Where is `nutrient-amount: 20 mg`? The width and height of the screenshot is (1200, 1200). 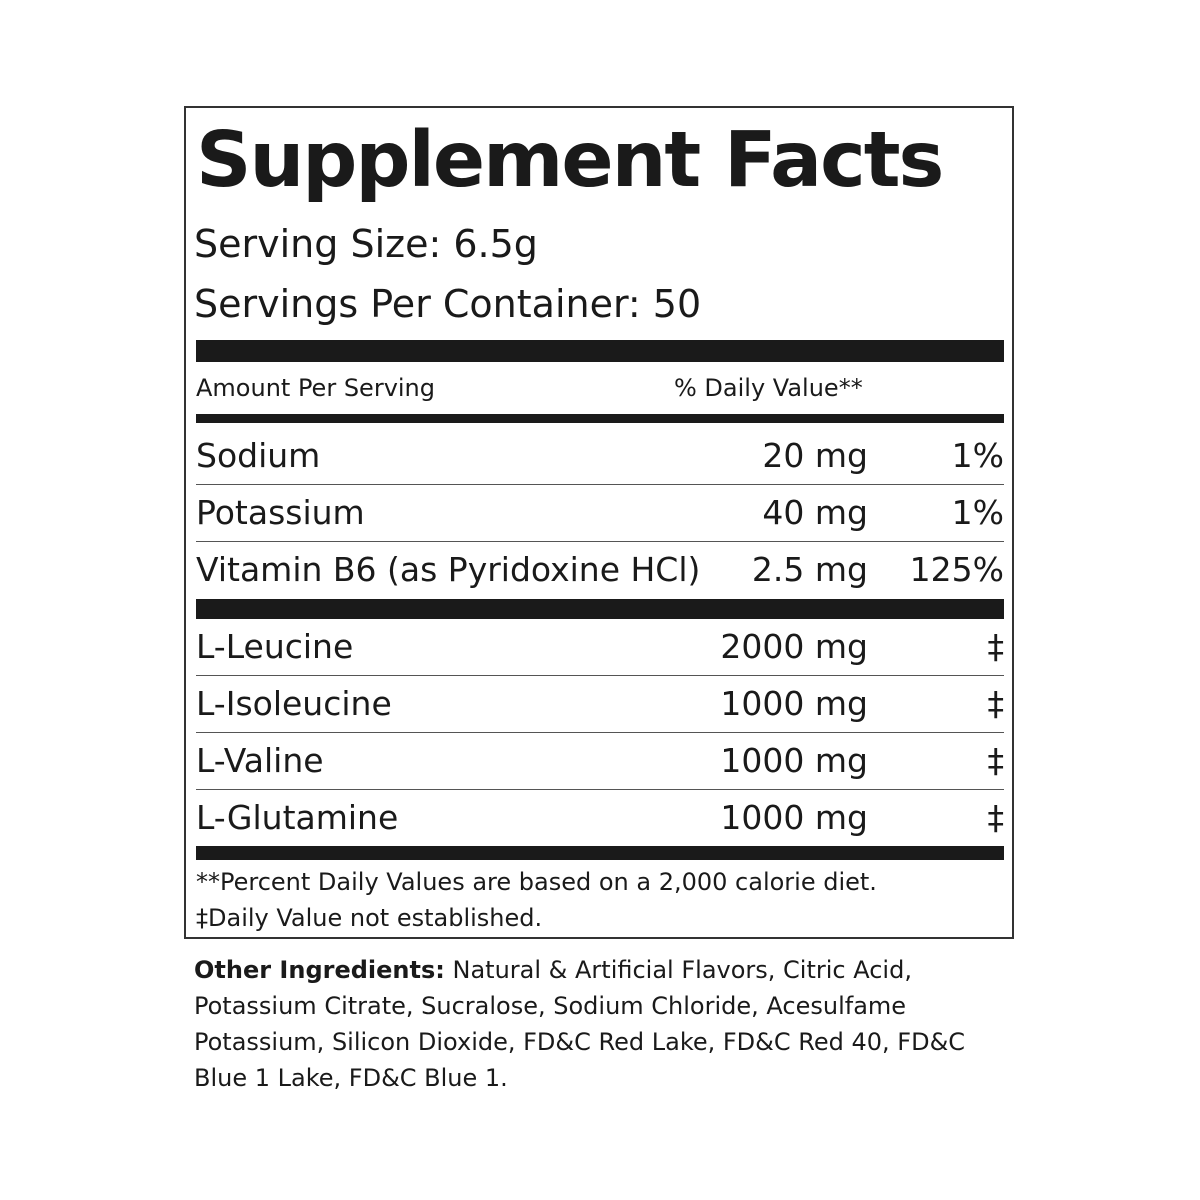 nutrient-amount: 20 mg is located at coordinates (815, 455).